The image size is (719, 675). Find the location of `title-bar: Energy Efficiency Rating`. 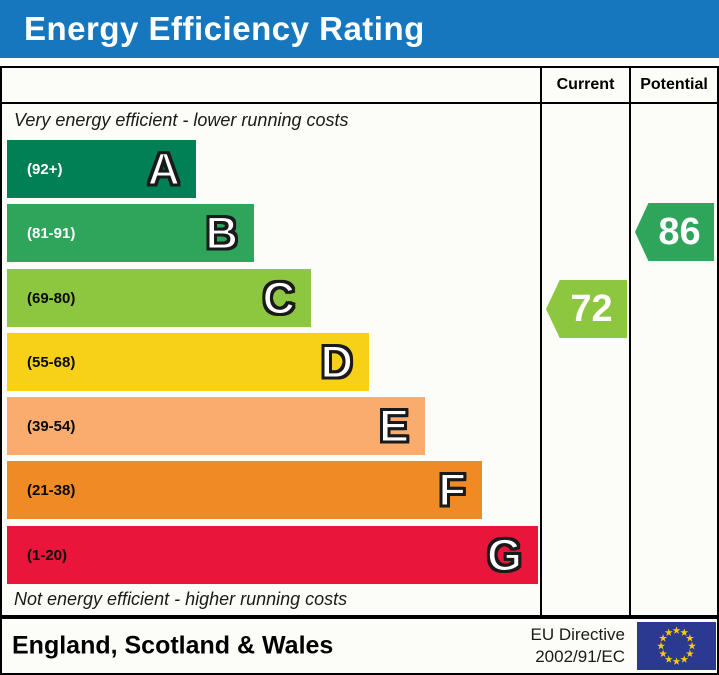

title-bar: Energy Efficiency Rating is located at coordinates (359, 29).